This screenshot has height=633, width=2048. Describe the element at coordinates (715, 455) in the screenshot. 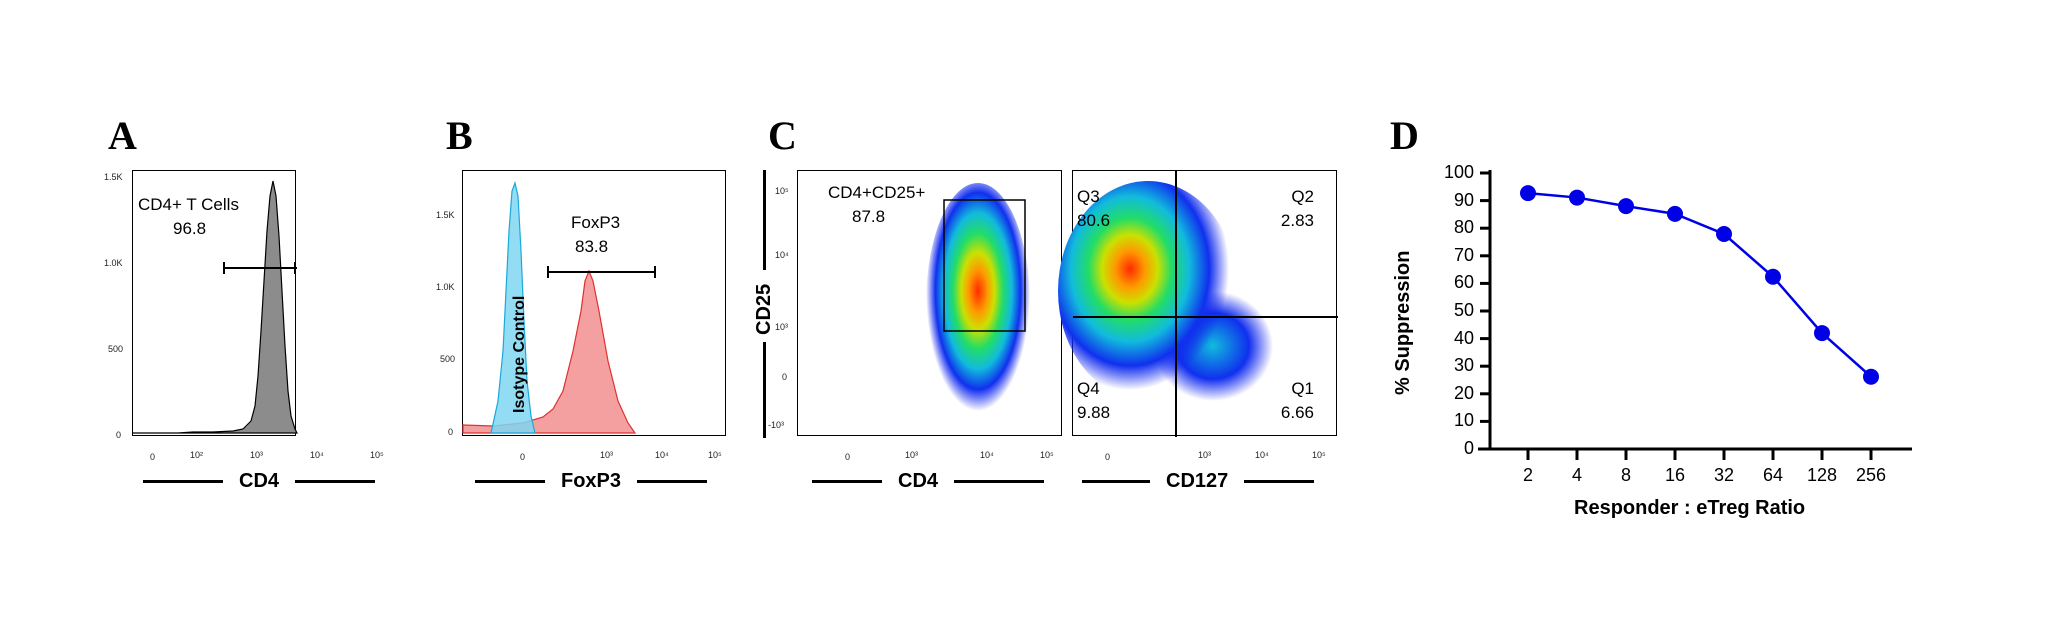

I see `panel-b-xtick: 10⁵` at that location.